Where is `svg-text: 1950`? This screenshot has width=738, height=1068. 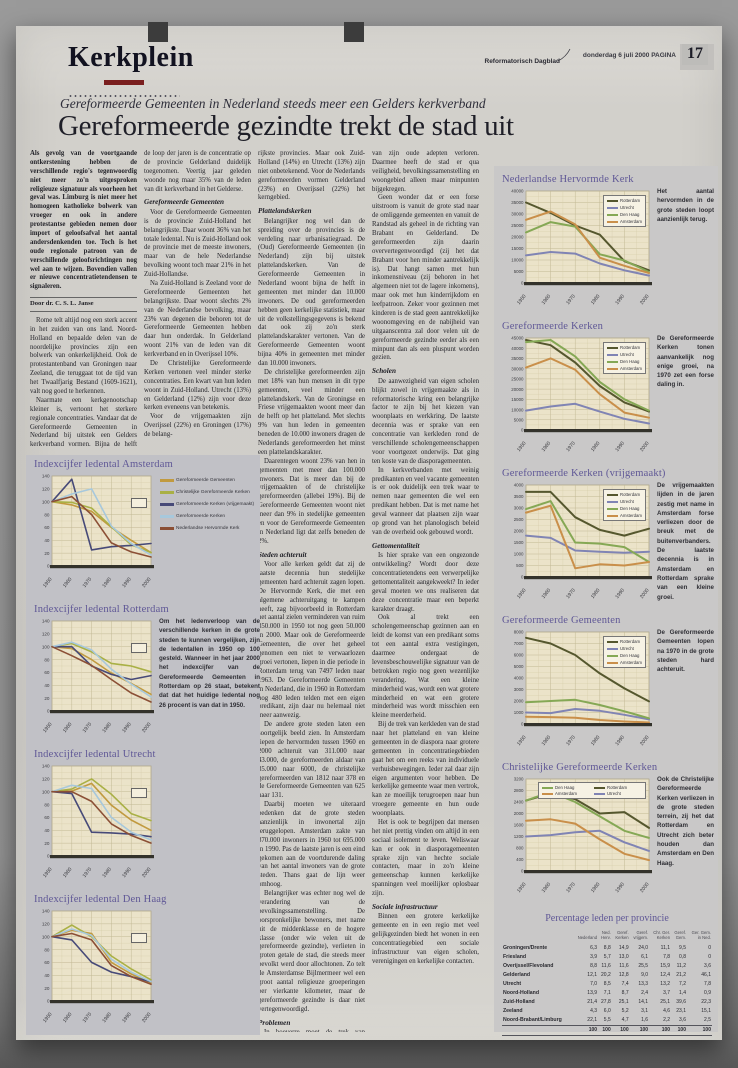
svg-text: 1950 is located at coordinates (522, 740).